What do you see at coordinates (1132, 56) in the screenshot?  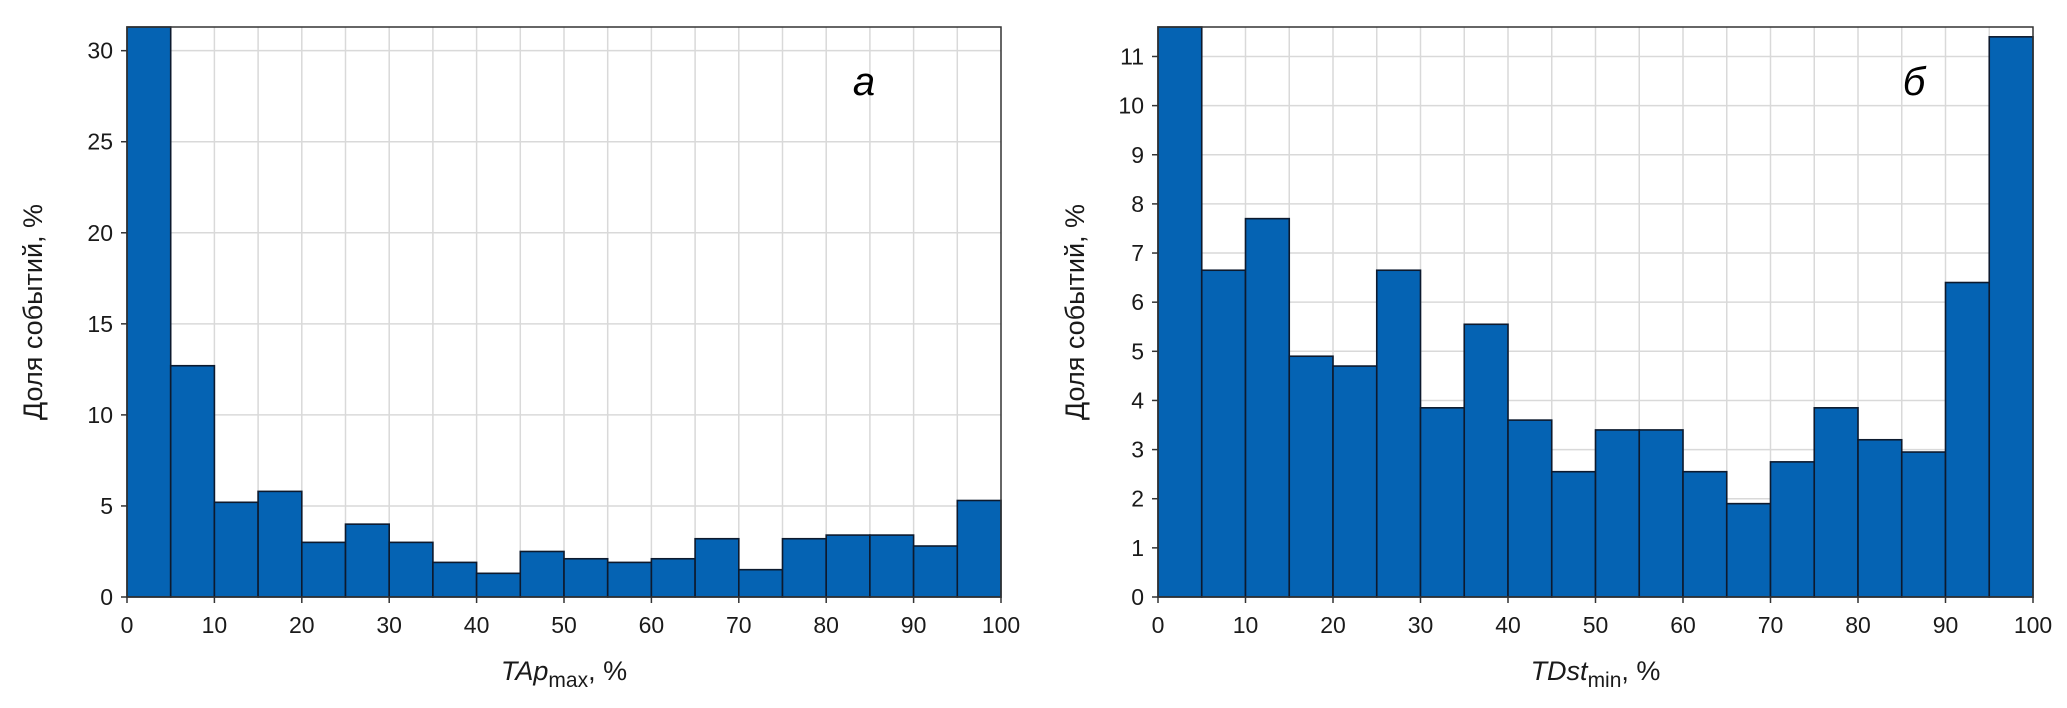 I see `y-tick-label: 11` at bounding box center [1132, 56].